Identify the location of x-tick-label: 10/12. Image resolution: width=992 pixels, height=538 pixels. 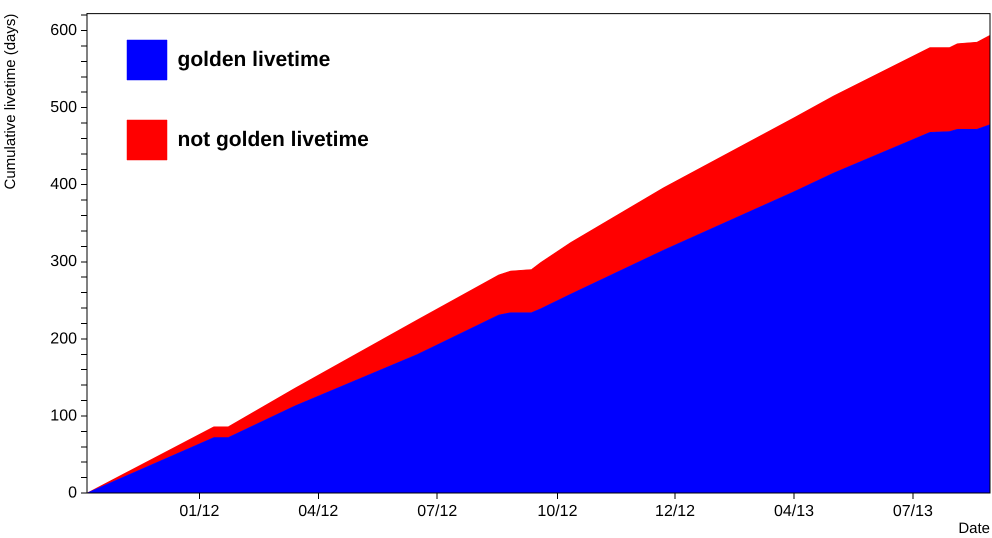
(557, 511).